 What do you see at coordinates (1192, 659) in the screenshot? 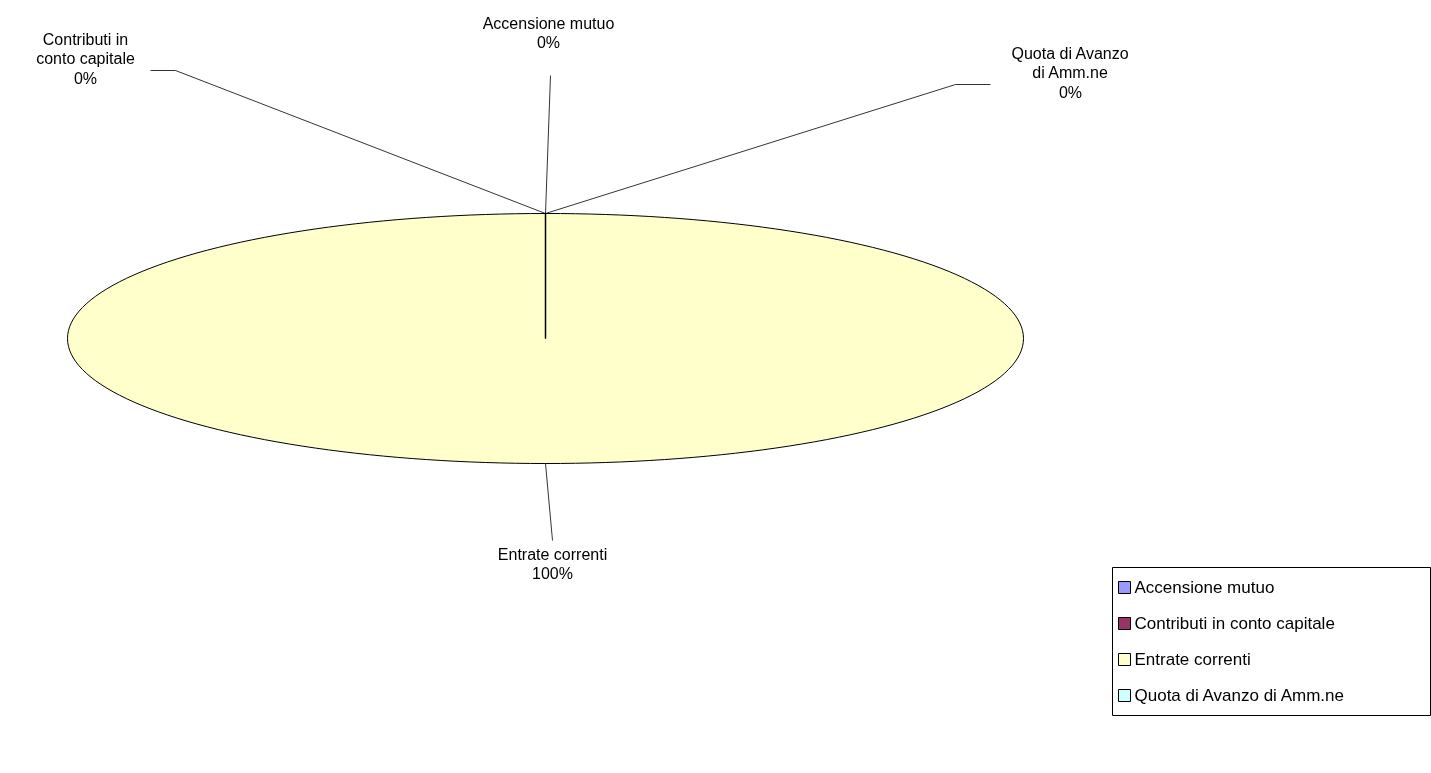
I see `legend-label: Entrate correnti` at bounding box center [1192, 659].